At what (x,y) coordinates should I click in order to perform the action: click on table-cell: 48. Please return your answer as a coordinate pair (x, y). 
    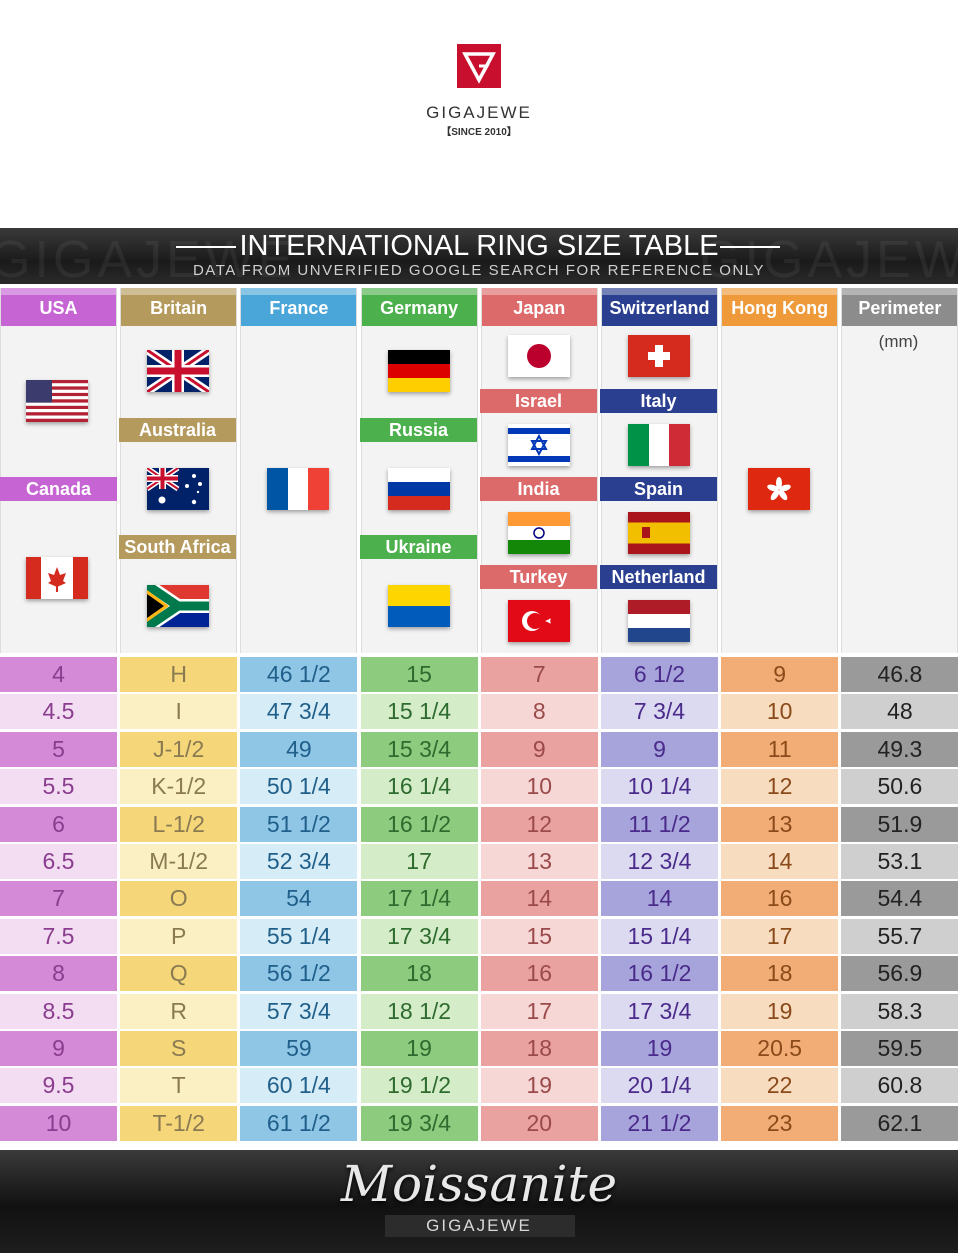
    Looking at the image, I should click on (899, 712).